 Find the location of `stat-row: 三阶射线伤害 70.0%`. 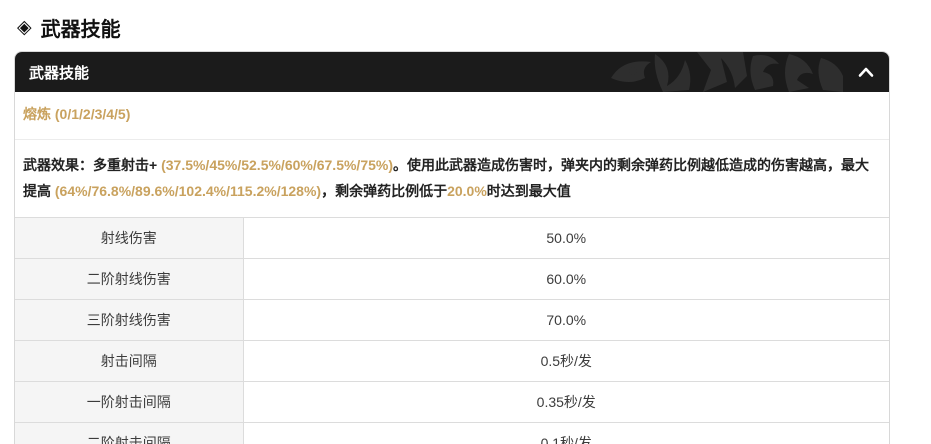

stat-row: 三阶射线伤害 70.0% is located at coordinates (452, 320).